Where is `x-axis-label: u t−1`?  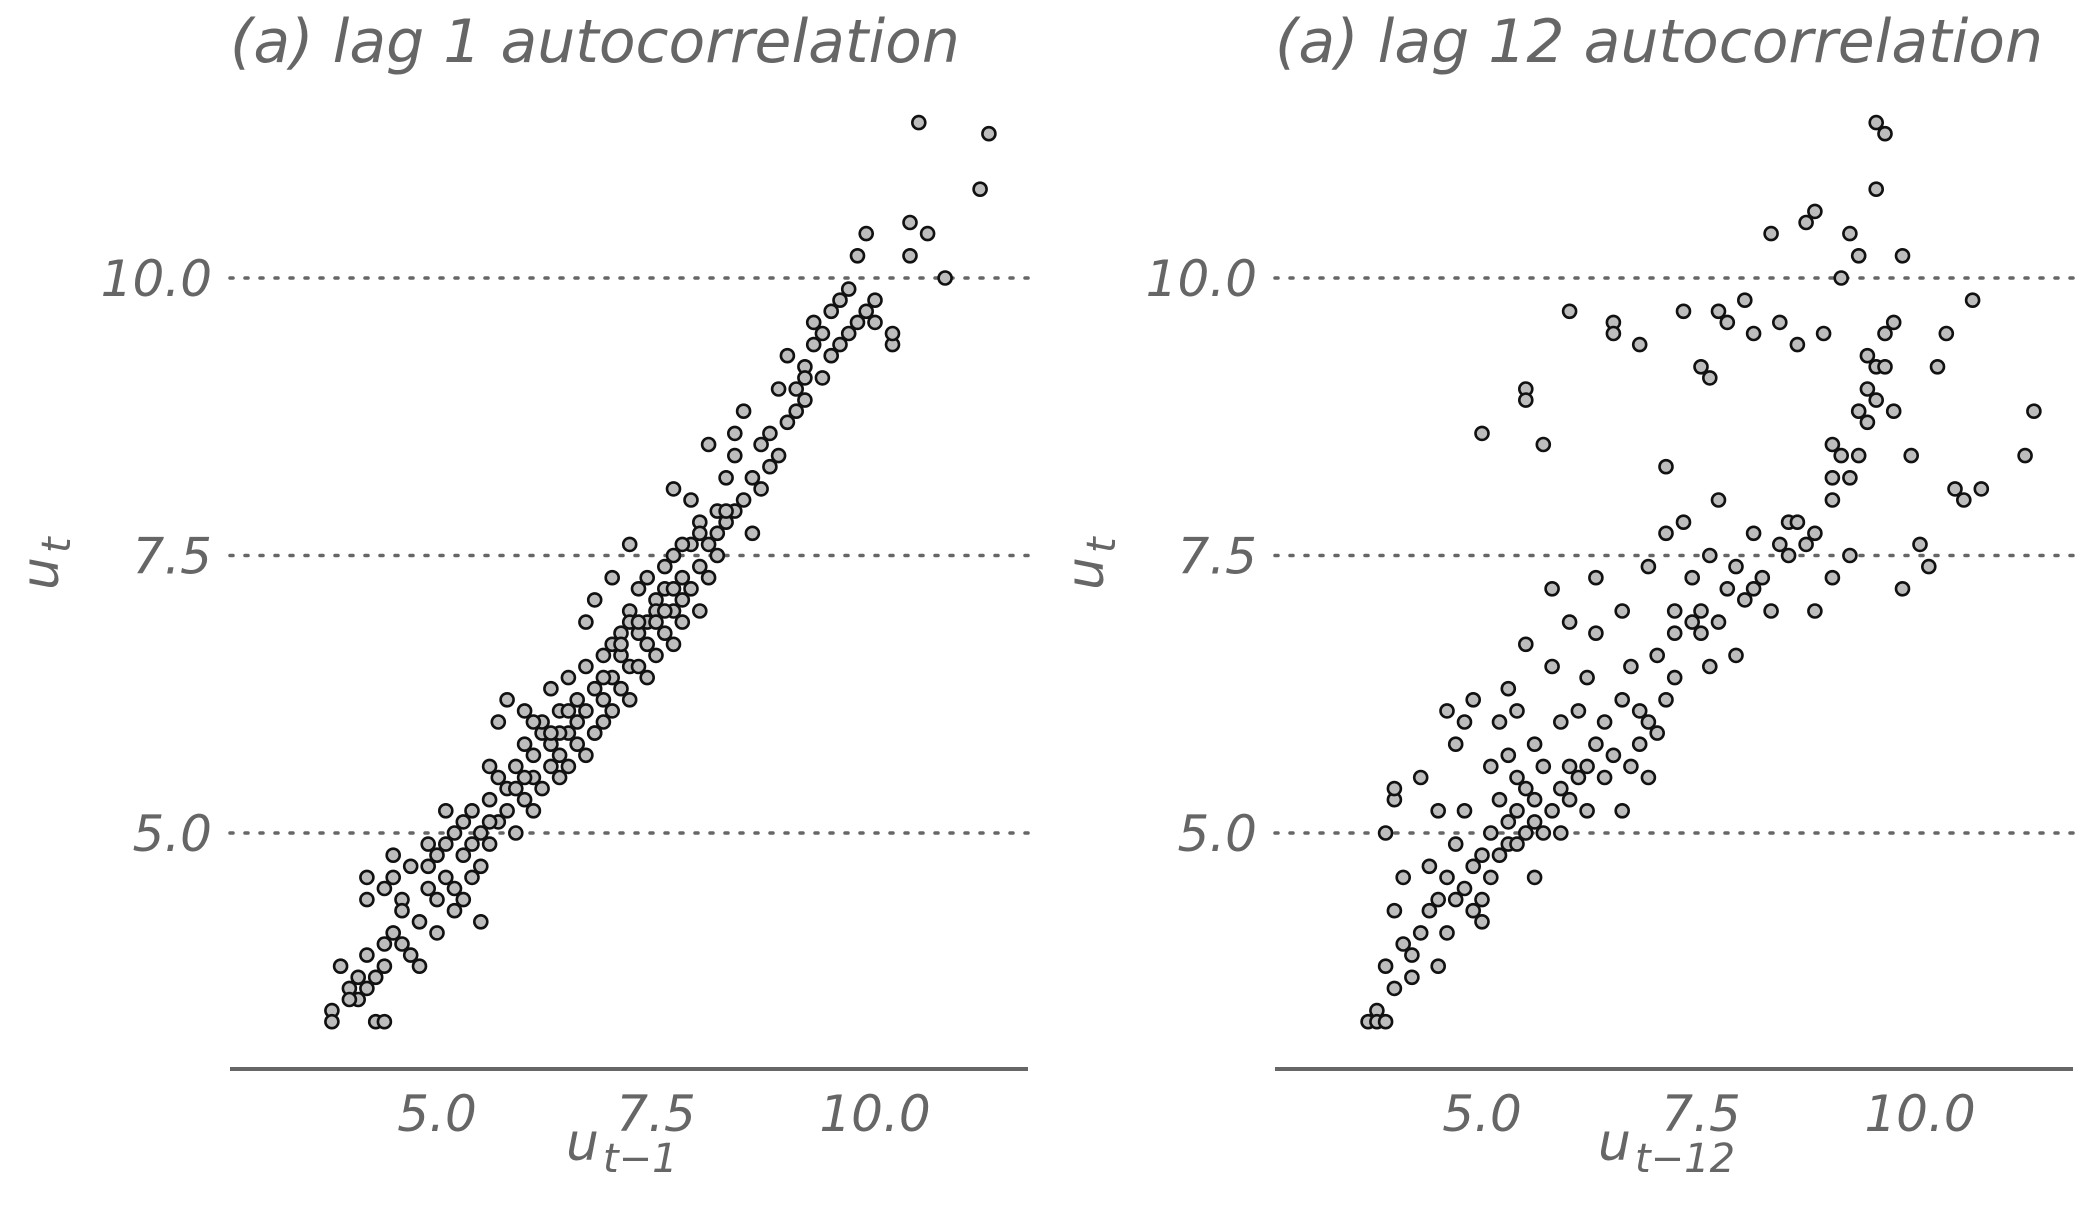
x-axis-label: u t−1 is located at coordinates (622, 1147).